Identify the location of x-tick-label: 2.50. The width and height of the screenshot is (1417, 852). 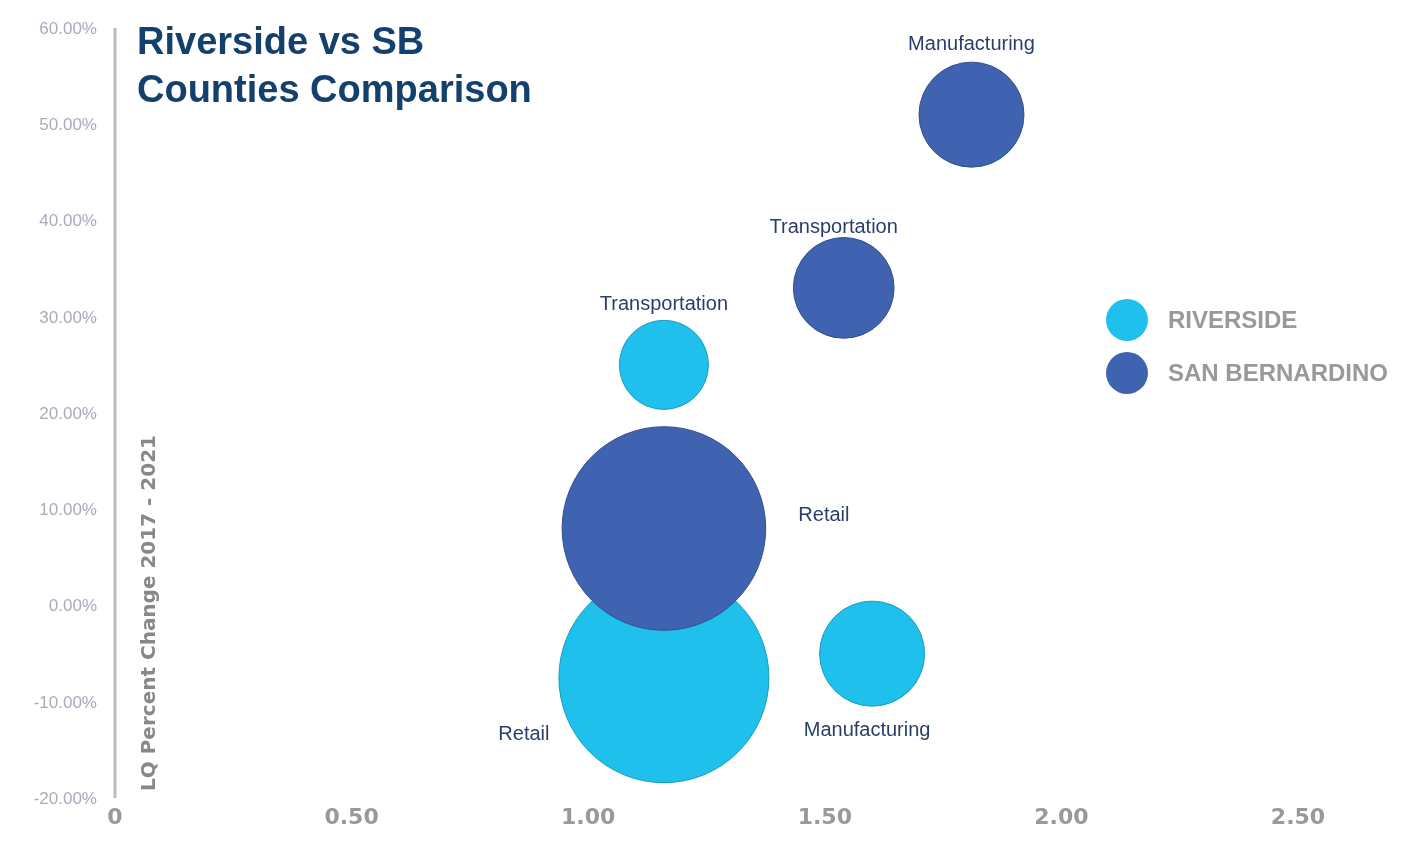
(1298, 816).